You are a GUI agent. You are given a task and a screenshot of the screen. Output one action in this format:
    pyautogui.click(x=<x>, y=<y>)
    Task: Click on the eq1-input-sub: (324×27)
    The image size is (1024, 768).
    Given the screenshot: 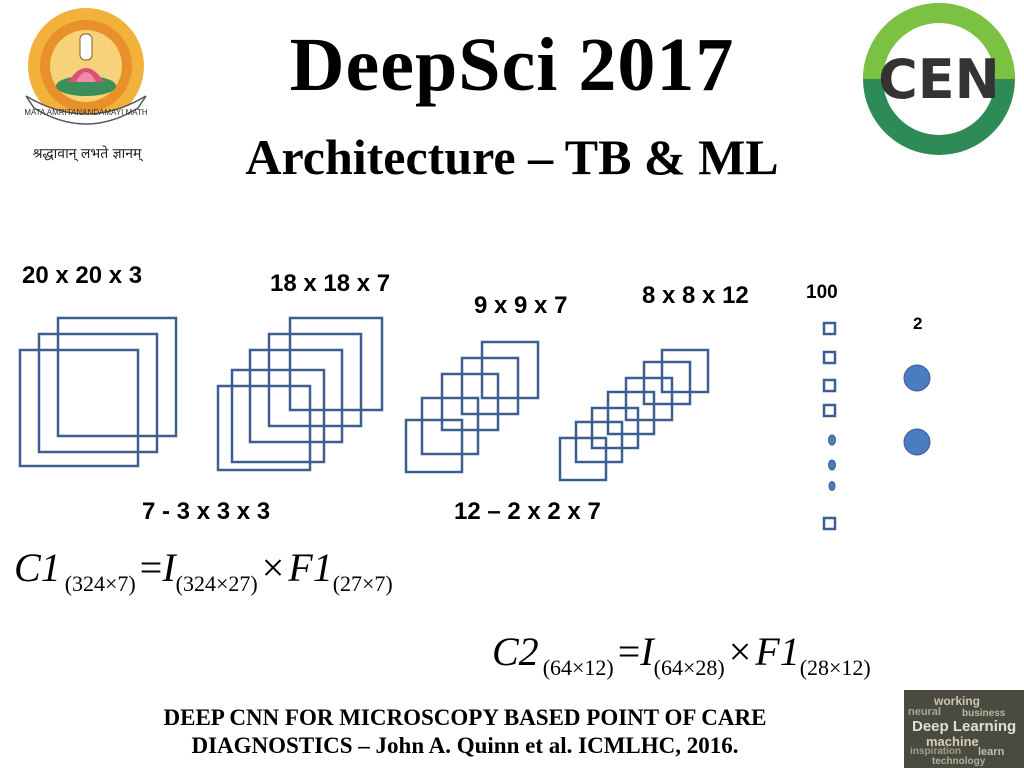 What is the action you would take?
    pyautogui.click(x=216, y=583)
    